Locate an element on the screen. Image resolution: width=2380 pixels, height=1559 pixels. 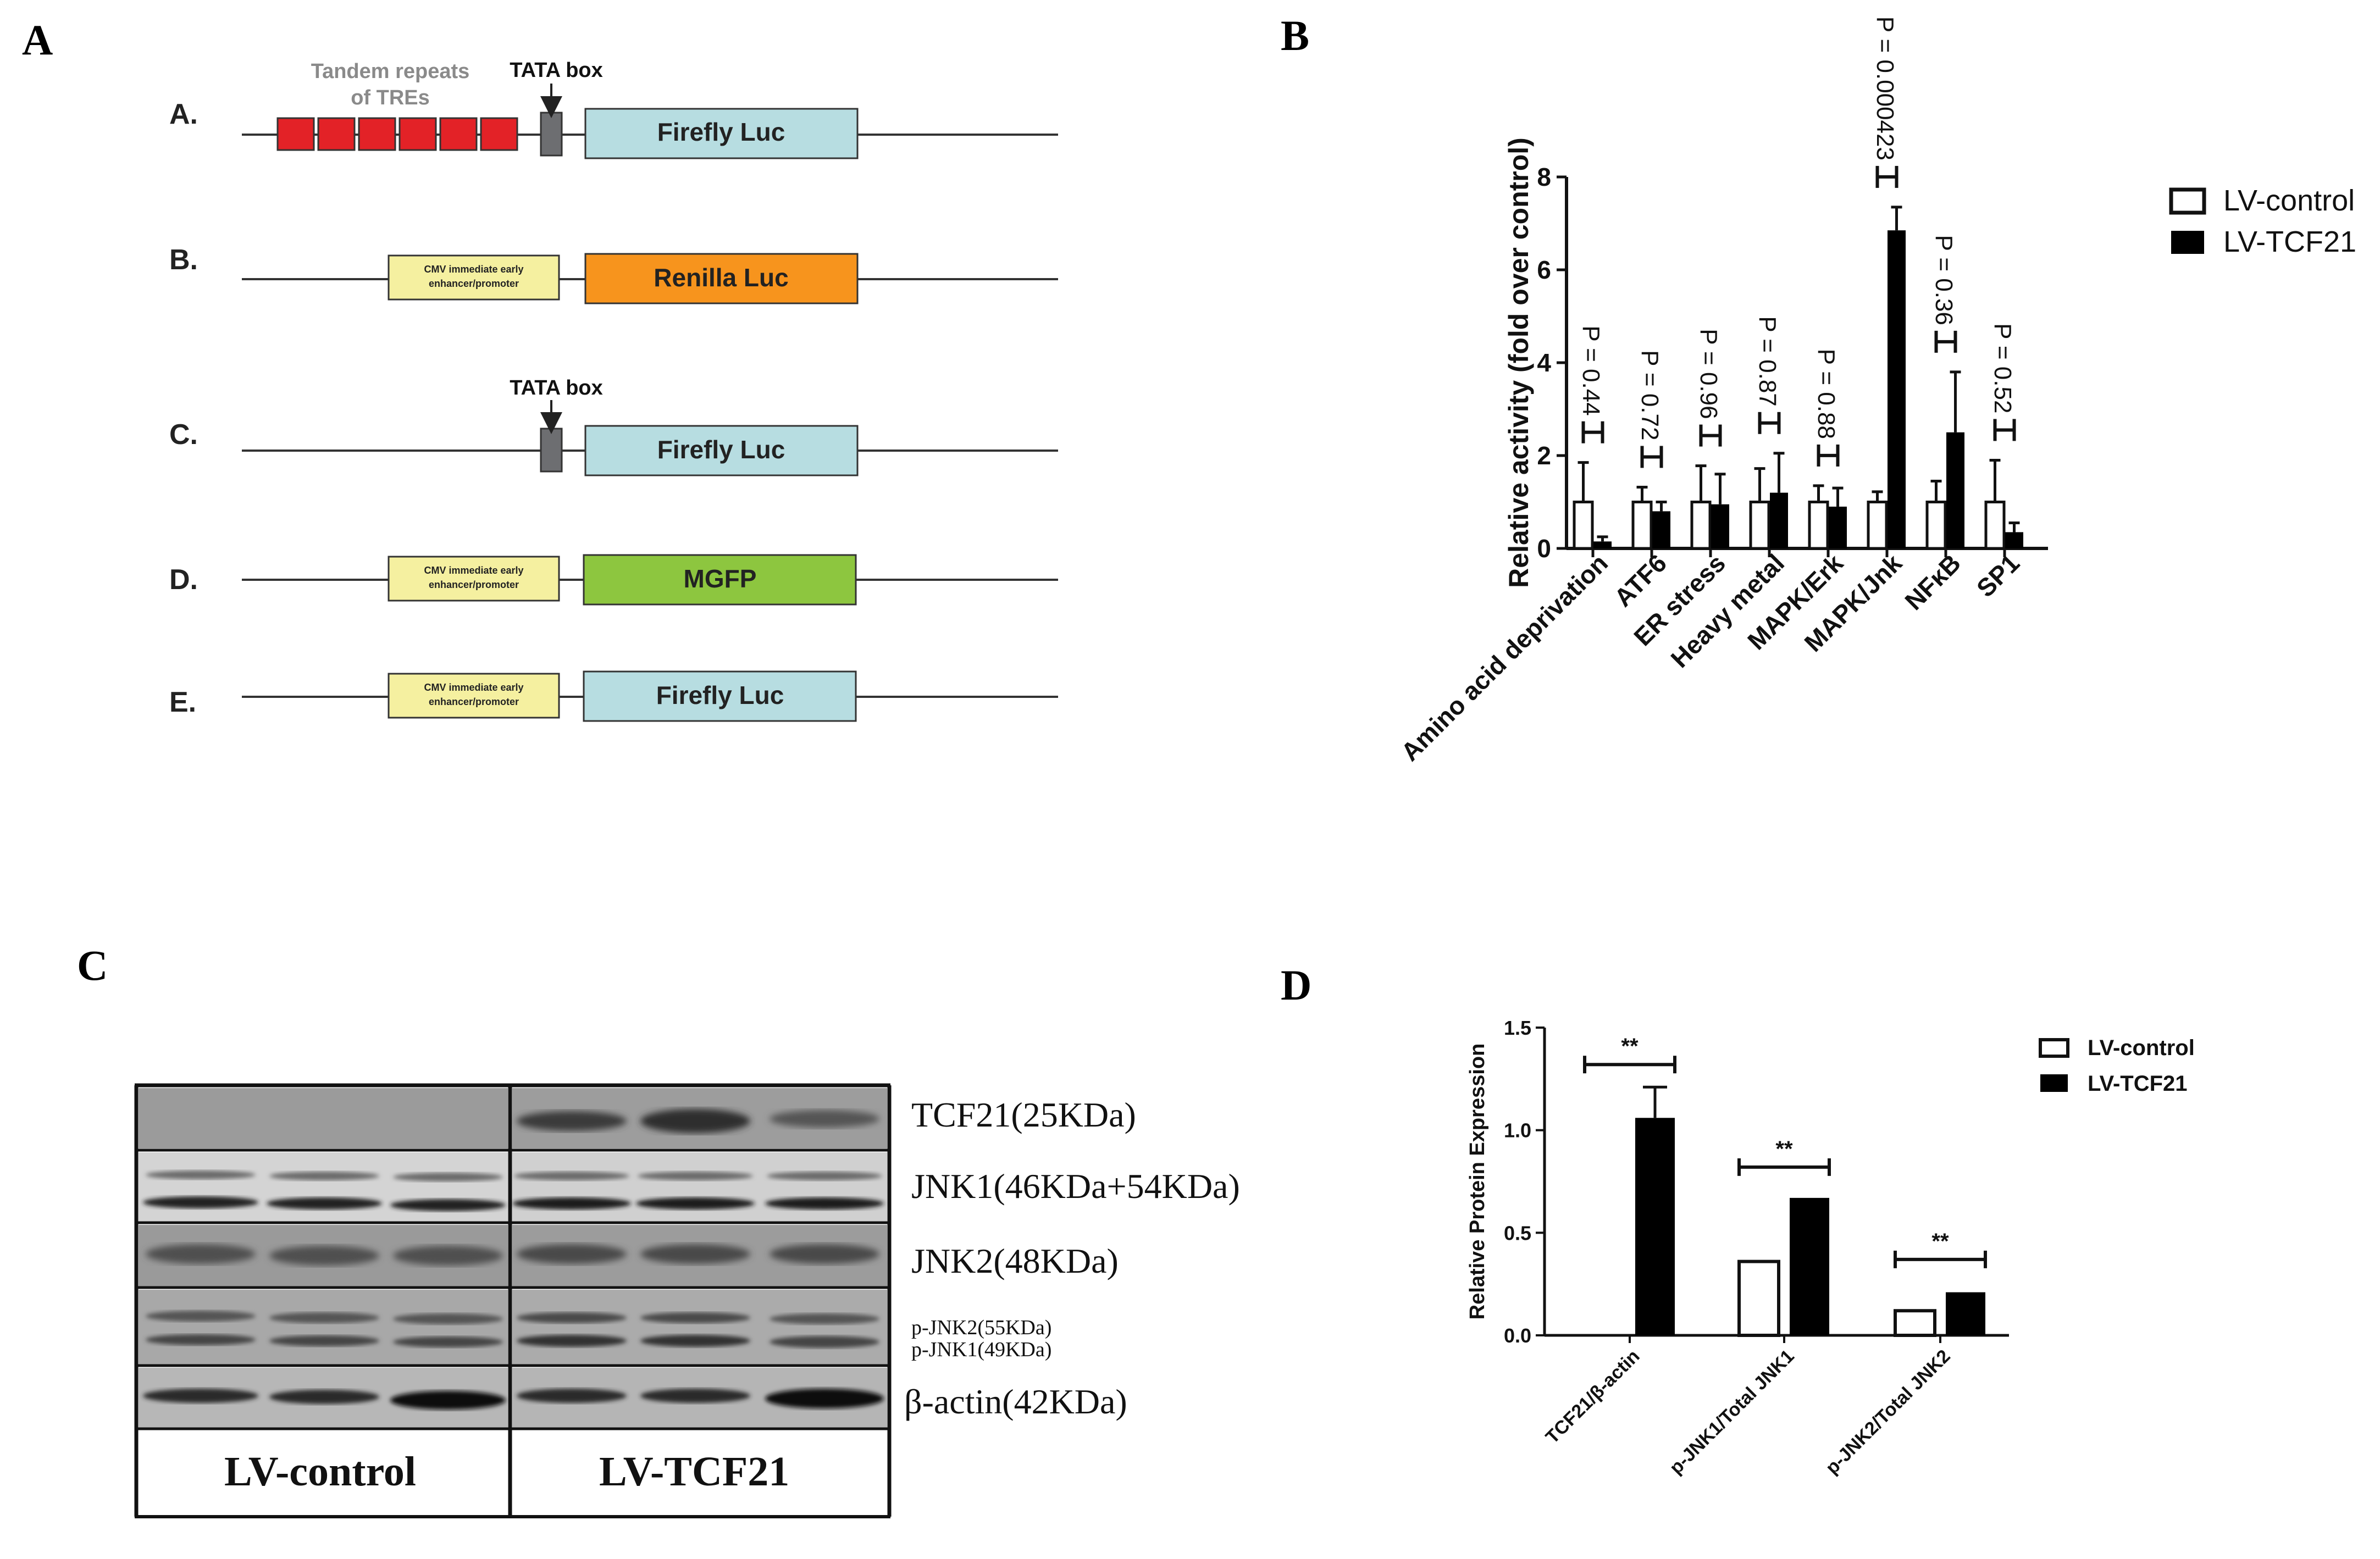
blot-jnk2-control is located at coordinates (323, 1256).